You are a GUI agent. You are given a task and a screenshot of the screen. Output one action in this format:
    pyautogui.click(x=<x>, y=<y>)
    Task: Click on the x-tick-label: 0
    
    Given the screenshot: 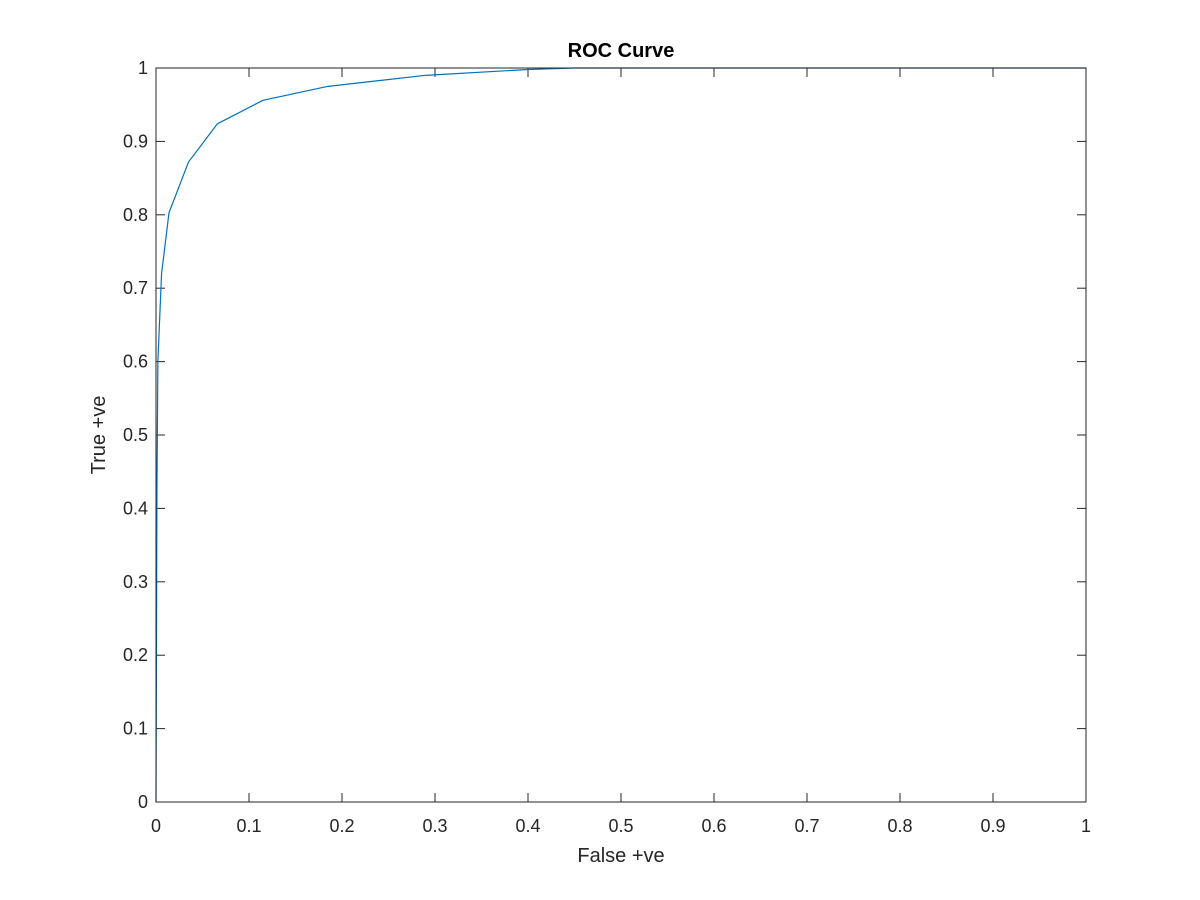 What is the action you would take?
    pyautogui.click(x=156, y=826)
    